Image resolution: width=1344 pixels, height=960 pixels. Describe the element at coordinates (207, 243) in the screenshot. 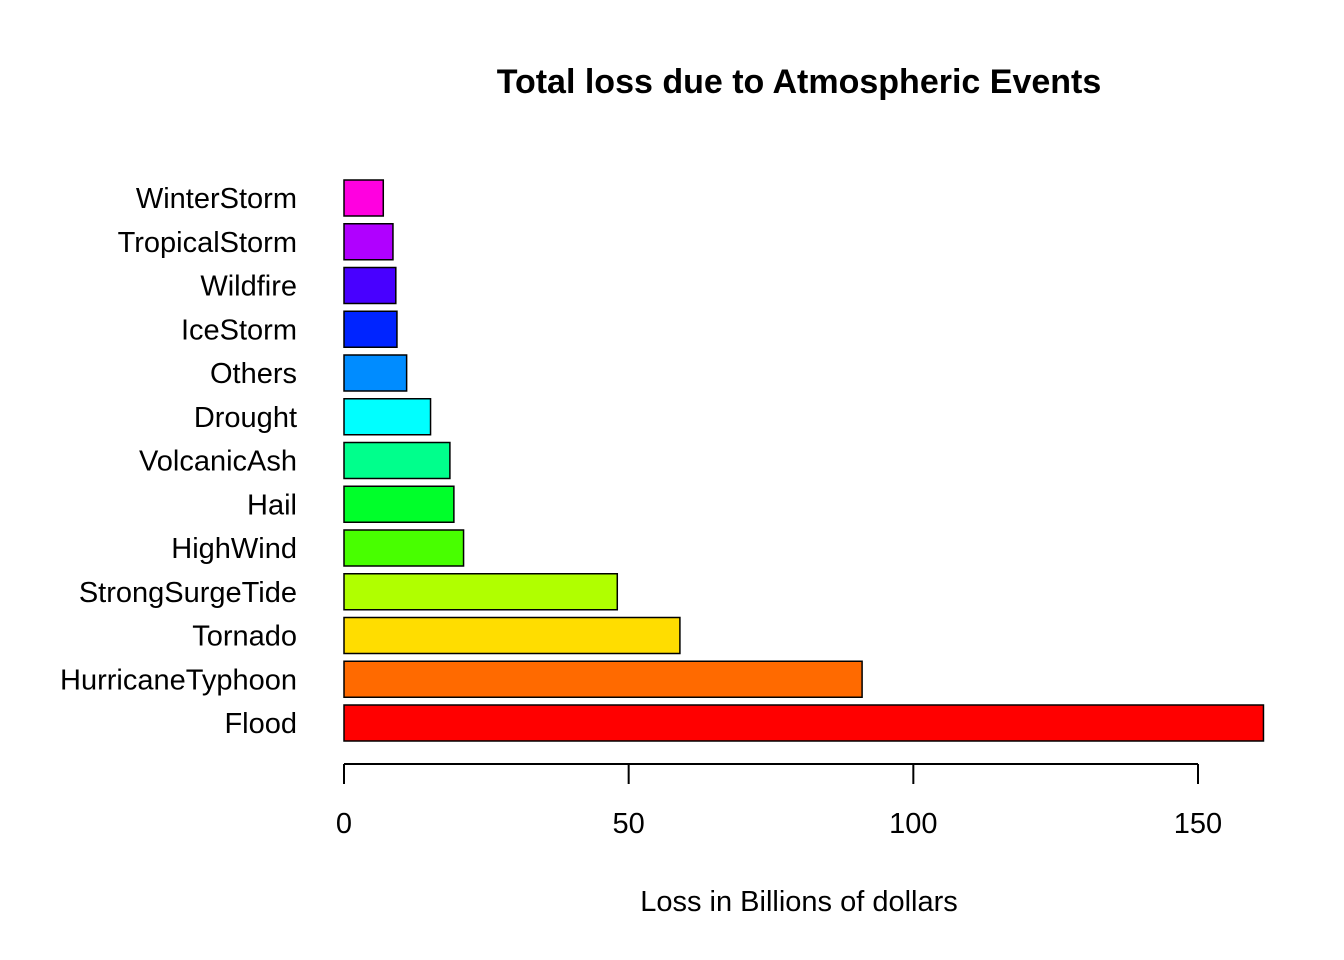

I see `category-label-tropicalstorm: TropicalStorm` at that location.